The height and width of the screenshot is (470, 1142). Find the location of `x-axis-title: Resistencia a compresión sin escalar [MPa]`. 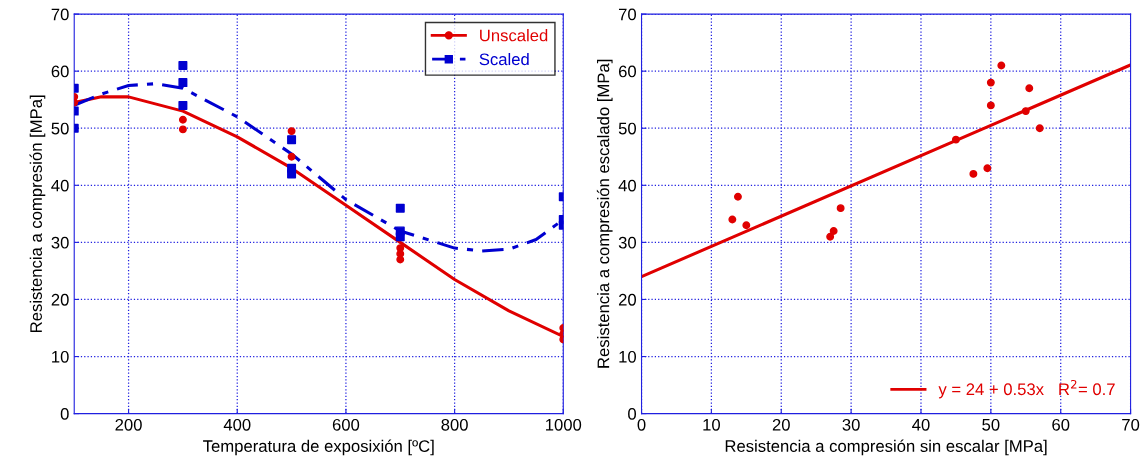

x-axis-title: Resistencia a compresión sin escalar [MPa] is located at coordinates (886, 447).